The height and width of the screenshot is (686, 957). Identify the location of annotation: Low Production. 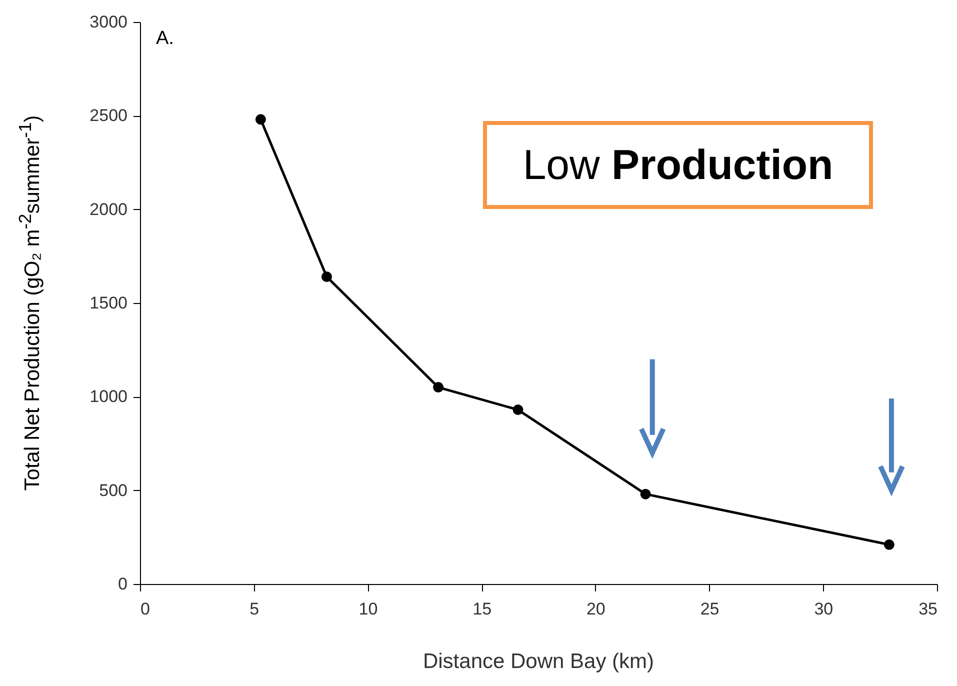
(678, 165).